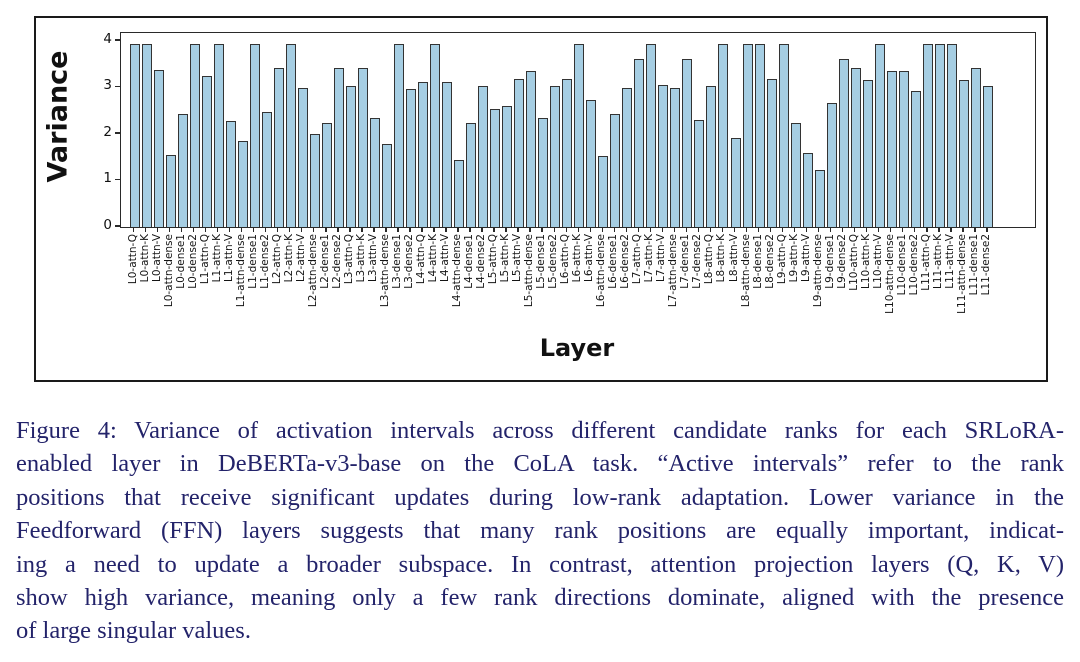 This screenshot has width=1080, height=662. I want to click on x-tick-label: L10-attn-Q, so click(853, 262).